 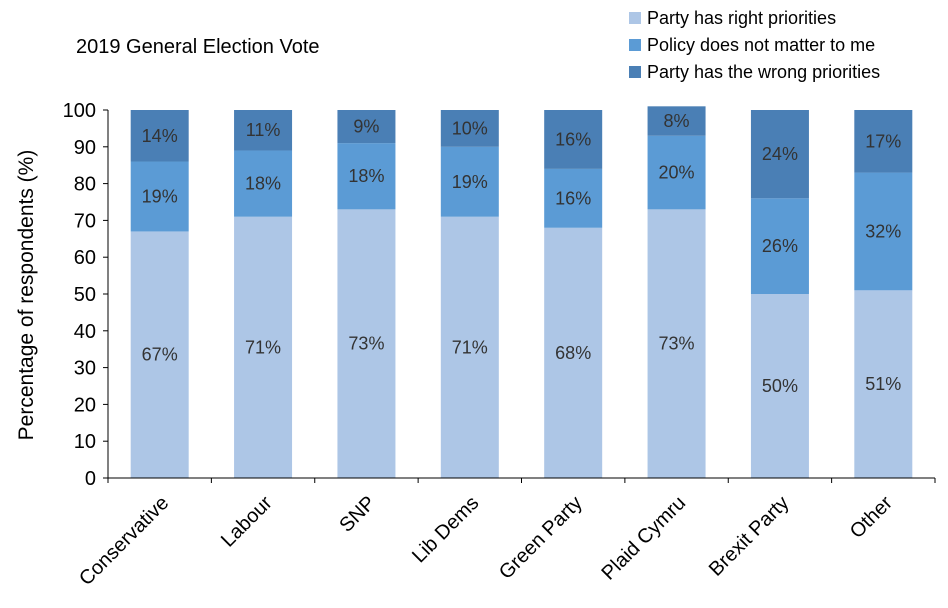 What do you see at coordinates (85, 442) in the screenshot?
I see `y-tick-label: 10` at bounding box center [85, 442].